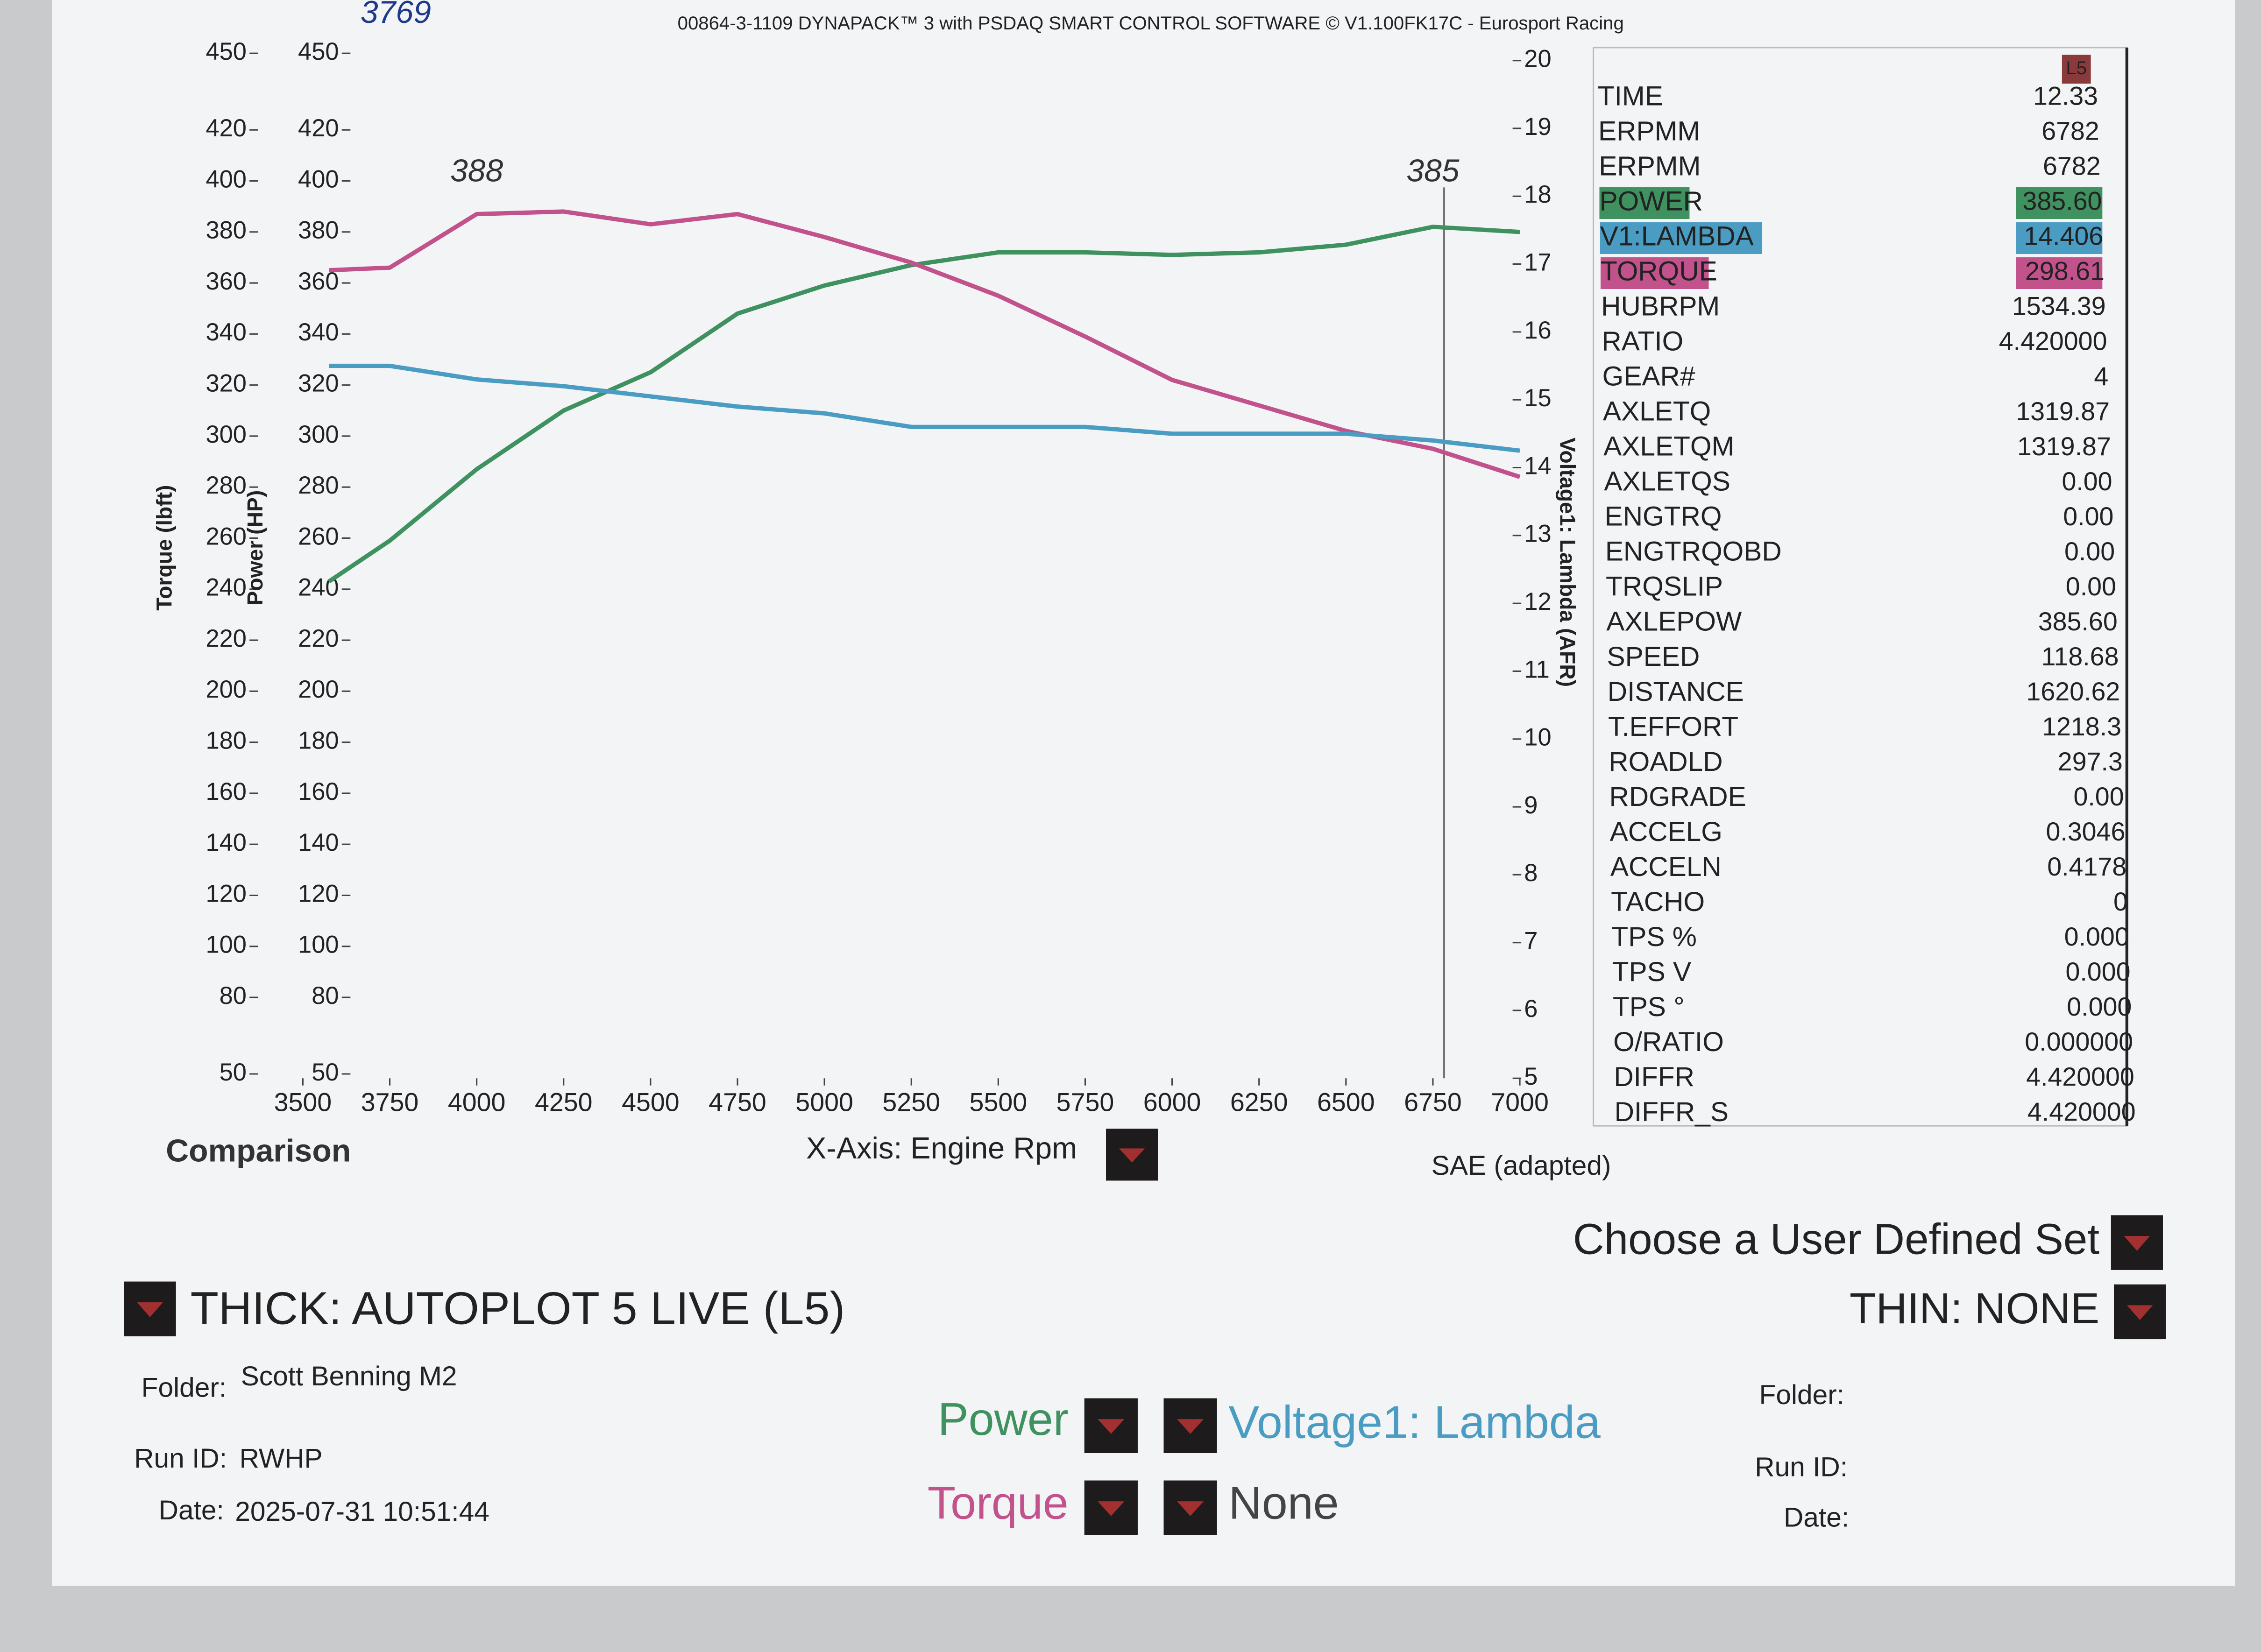  I want to click on row-name: DIFFR_S, so click(1672, 1112).